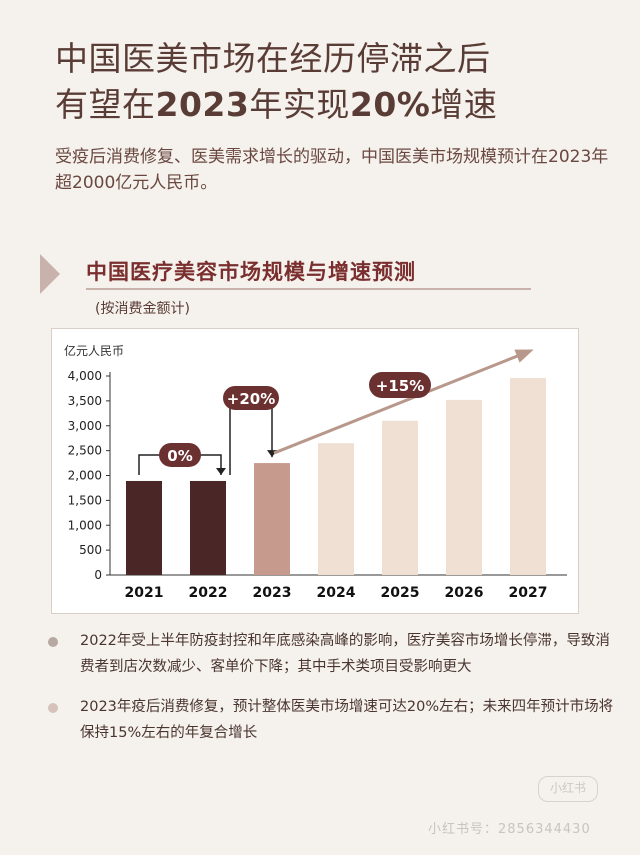 The height and width of the screenshot is (855, 640). What do you see at coordinates (94, 350) in the screenshot?
I see `y-axis-label: 亿元人民币` at bounding box center [94, 350].